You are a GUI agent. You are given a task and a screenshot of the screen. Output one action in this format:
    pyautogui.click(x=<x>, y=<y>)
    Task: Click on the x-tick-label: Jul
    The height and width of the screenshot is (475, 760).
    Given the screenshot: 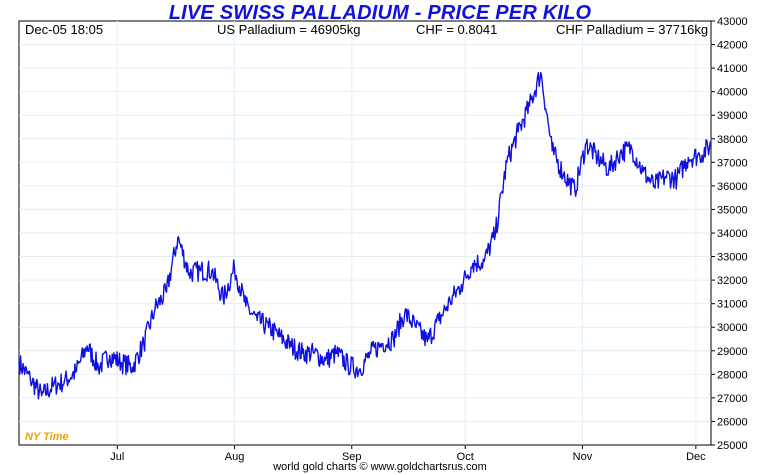 What is the action you would take?
    pyautogui.click(x=117, y=457)
    